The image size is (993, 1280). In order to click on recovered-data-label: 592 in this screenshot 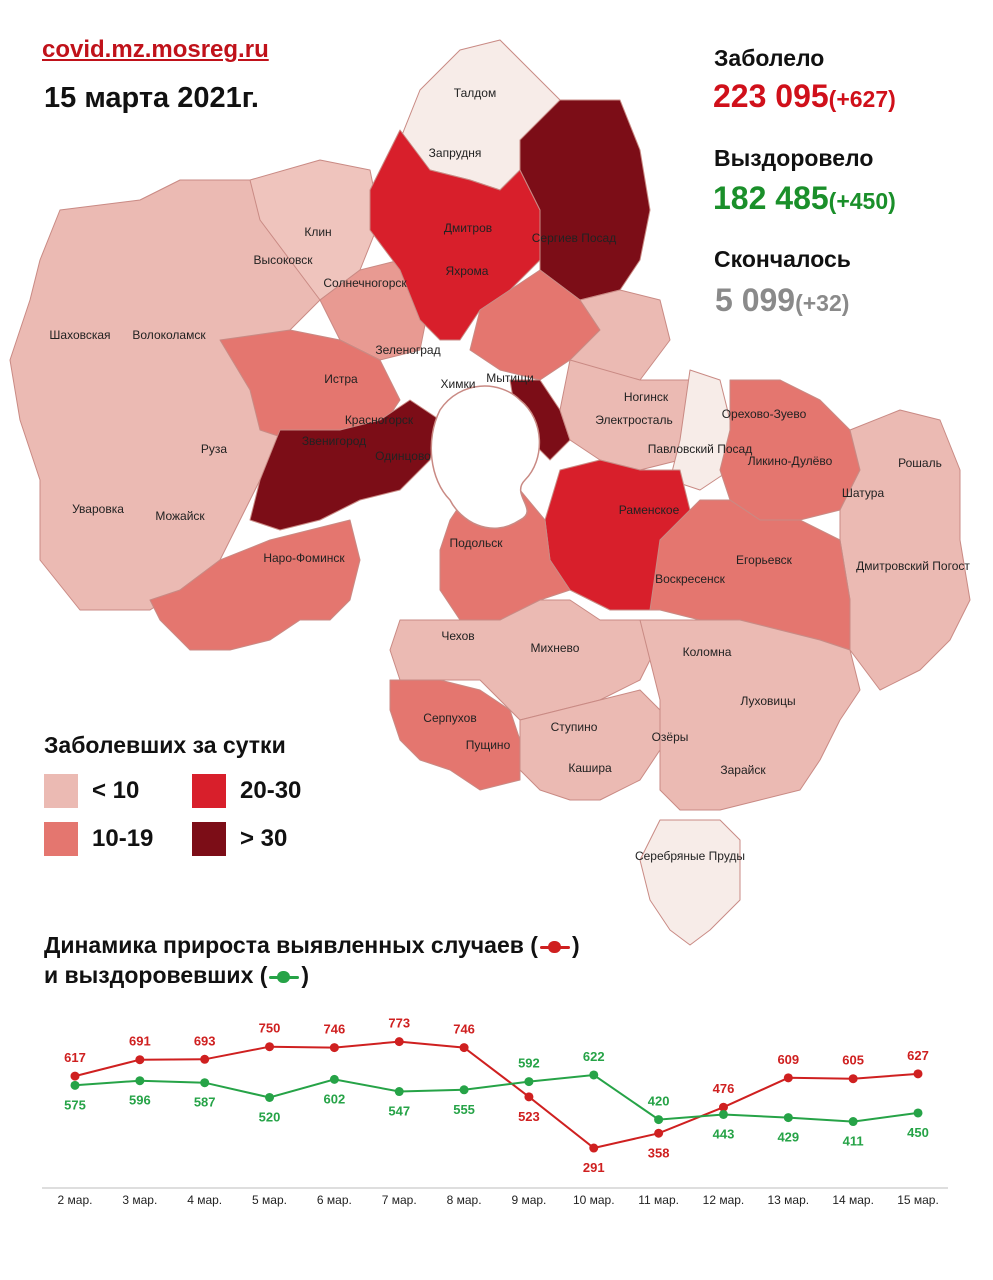, I will do `click(529, 1063)`.